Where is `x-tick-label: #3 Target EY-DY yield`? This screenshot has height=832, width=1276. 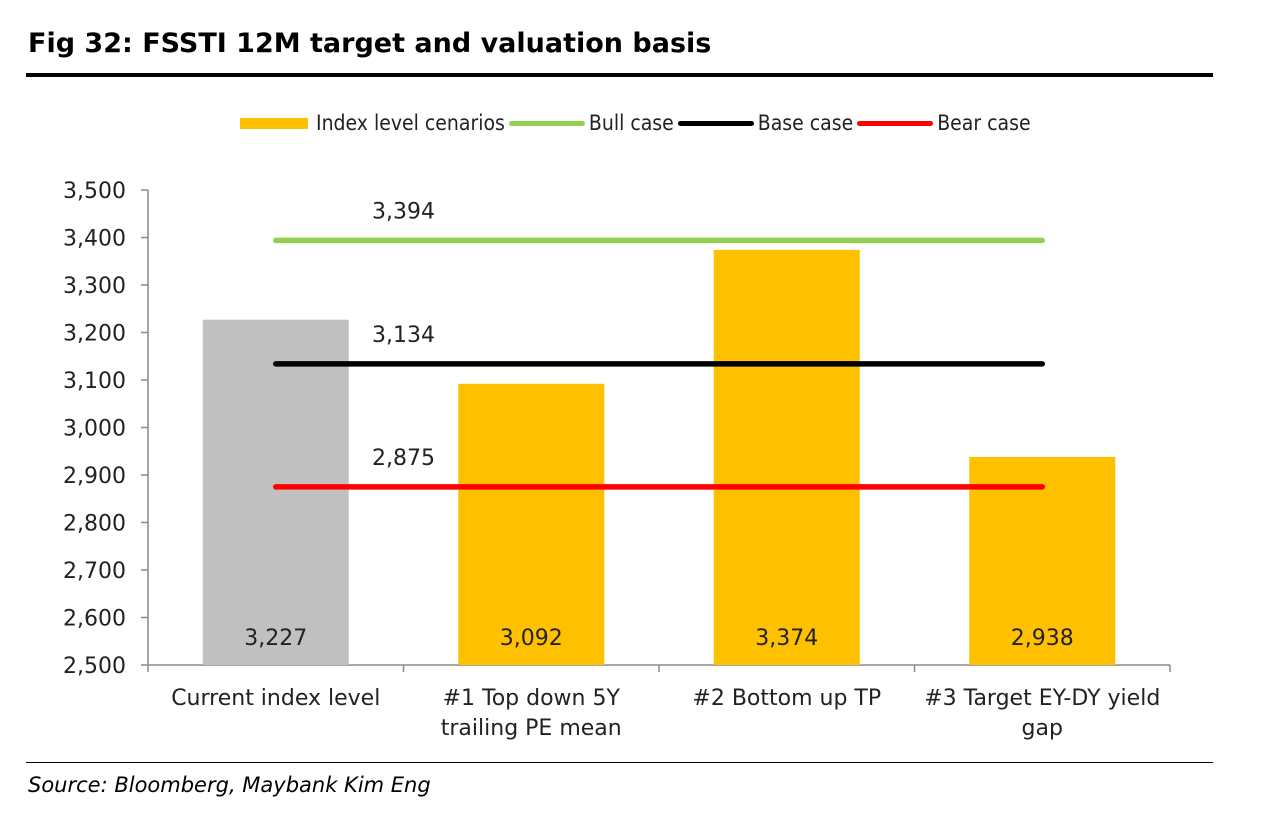
x-tick-label: #3 Target EY-DY yield is located at coordinates (1042, 698).